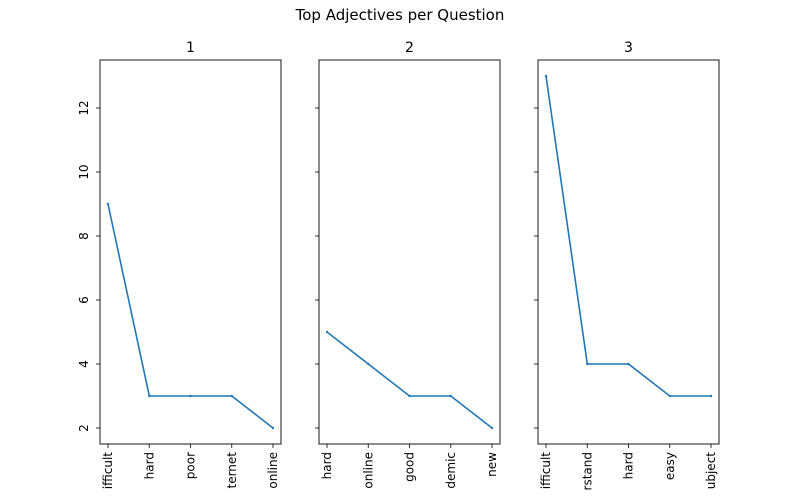 The image size is (800, 500). What do you see at coordinates (451, 470) in the screenshot?
I see `x-tick-label-2-3: demic` at bounding box center [451, 470].